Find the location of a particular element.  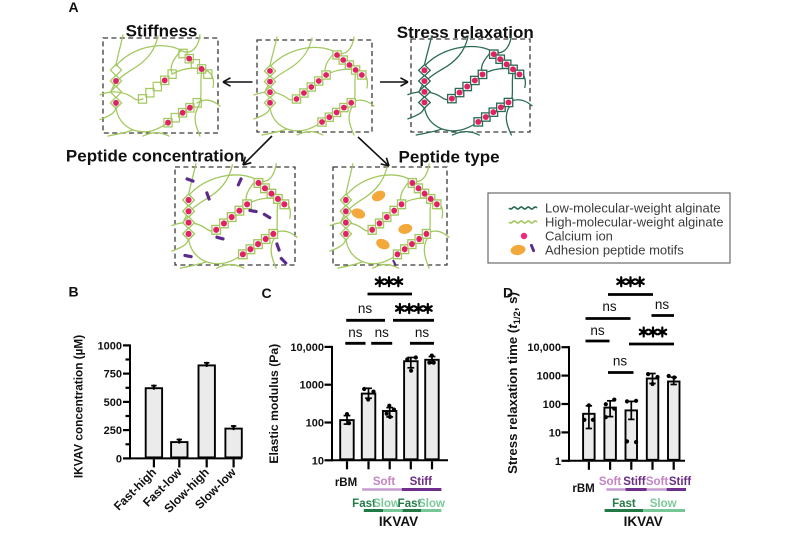

svg-text: 500 is located at coordinates (113, 403).